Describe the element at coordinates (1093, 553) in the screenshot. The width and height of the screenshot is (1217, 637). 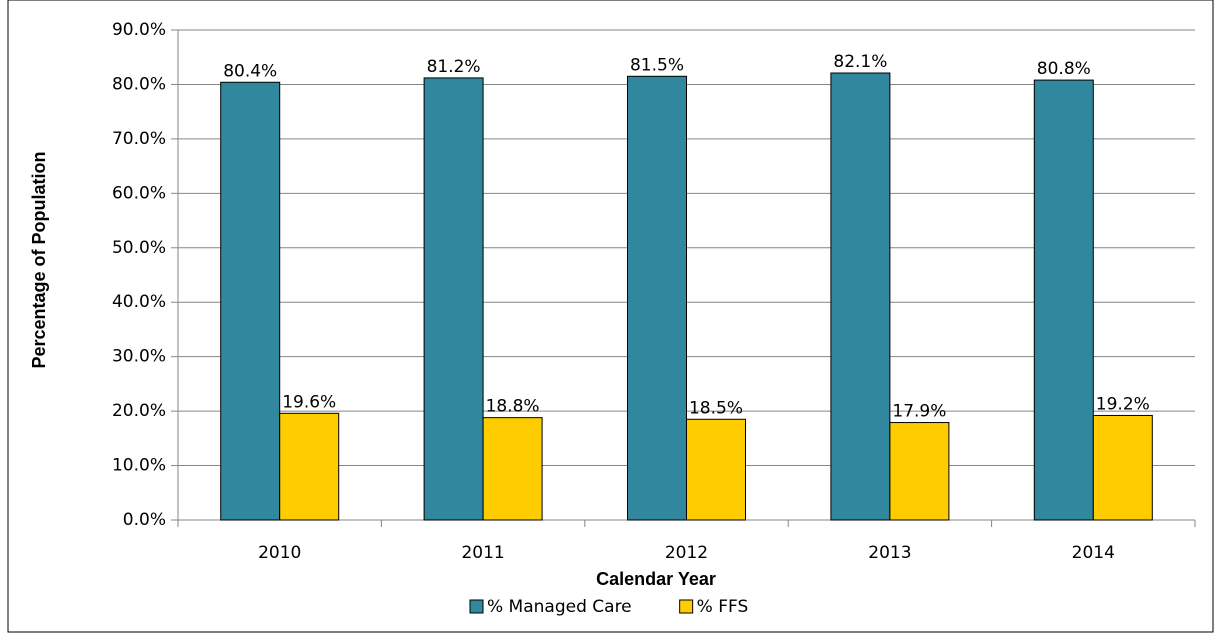
I see `x-tick-label: 2014` at that location.